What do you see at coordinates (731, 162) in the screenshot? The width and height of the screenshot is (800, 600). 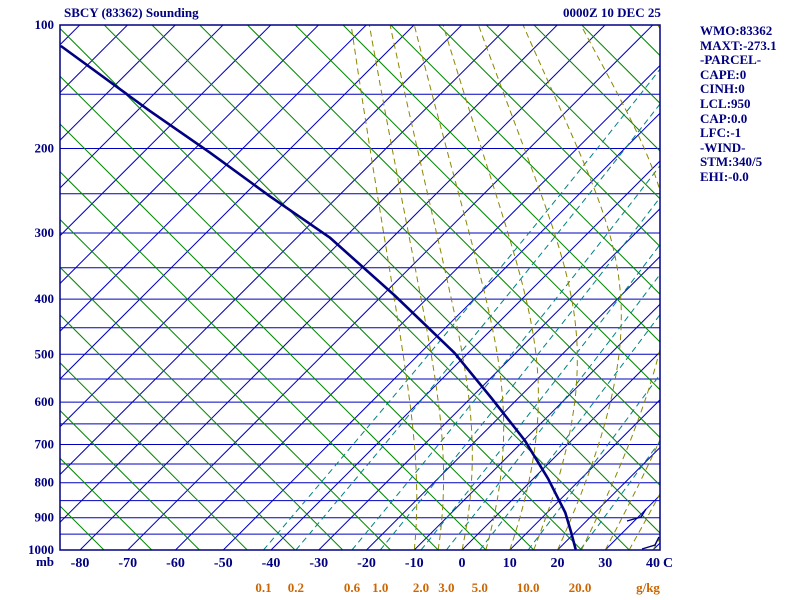 I see `stat-stm: STM:340/5` at bounding box center [731, 162].